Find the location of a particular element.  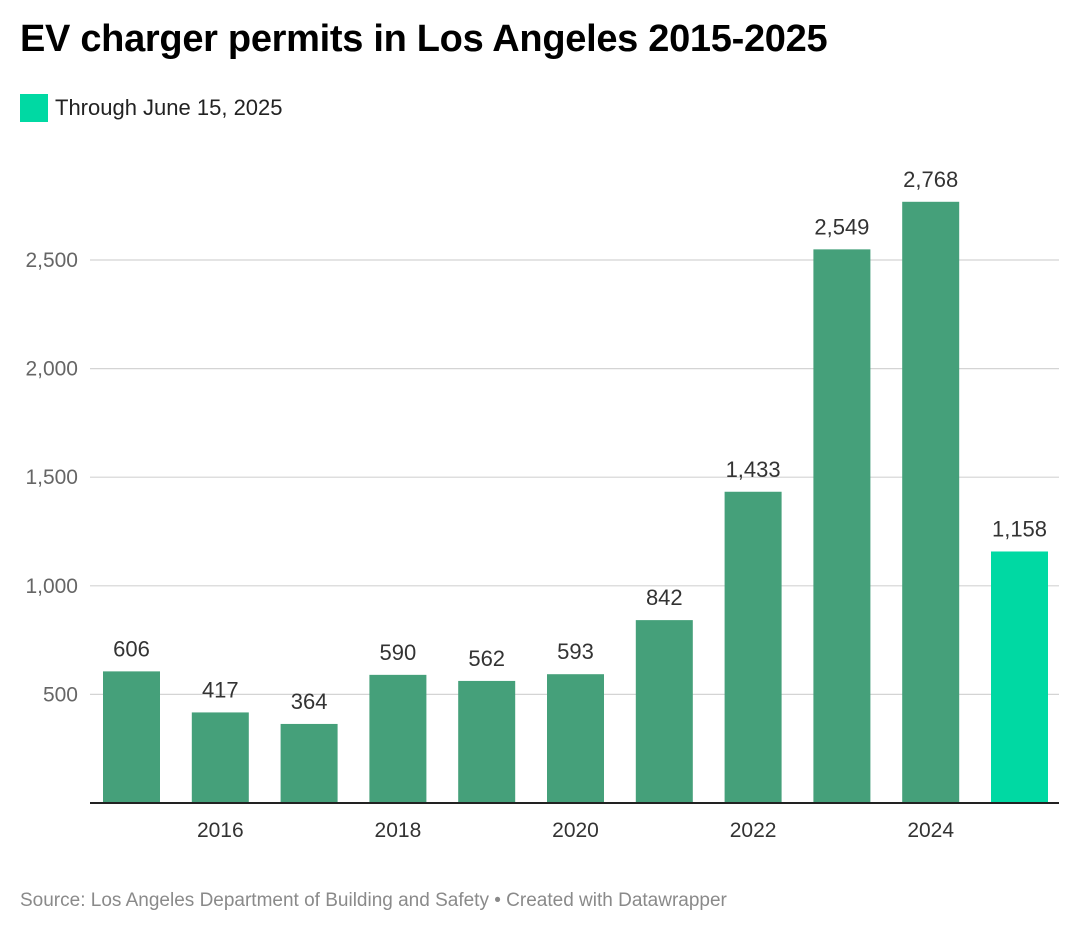

legend: Through June 15, 2025 is located at coordinates (151, 108).